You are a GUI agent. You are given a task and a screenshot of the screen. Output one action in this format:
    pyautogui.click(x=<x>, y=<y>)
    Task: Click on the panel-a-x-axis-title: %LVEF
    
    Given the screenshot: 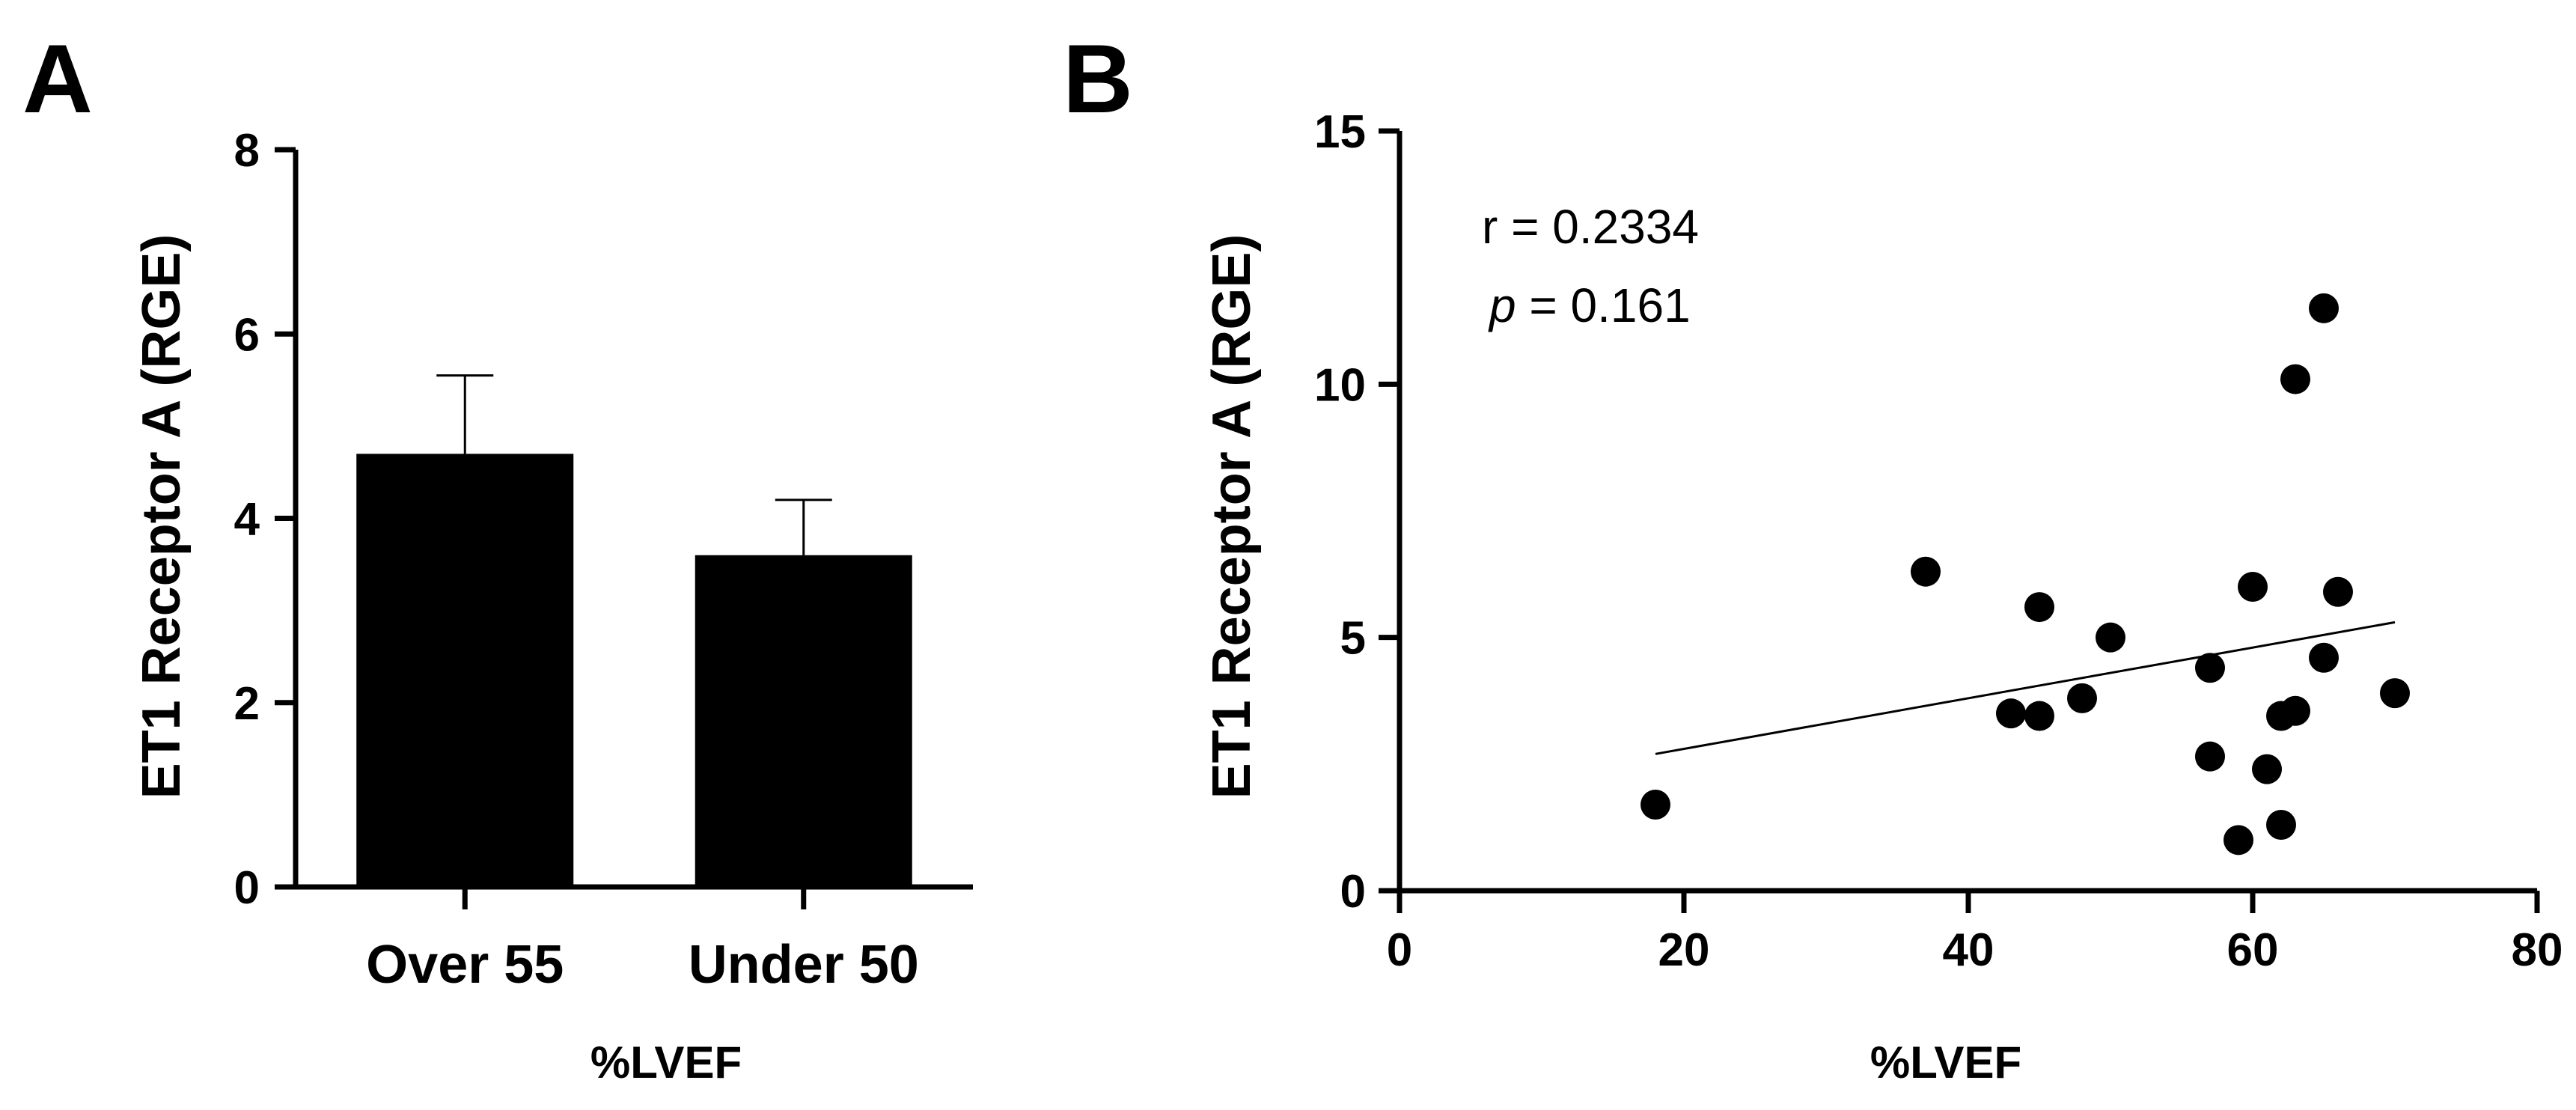 What is the action you would take?
    pyautogui.click(x=666, y=1062)
    